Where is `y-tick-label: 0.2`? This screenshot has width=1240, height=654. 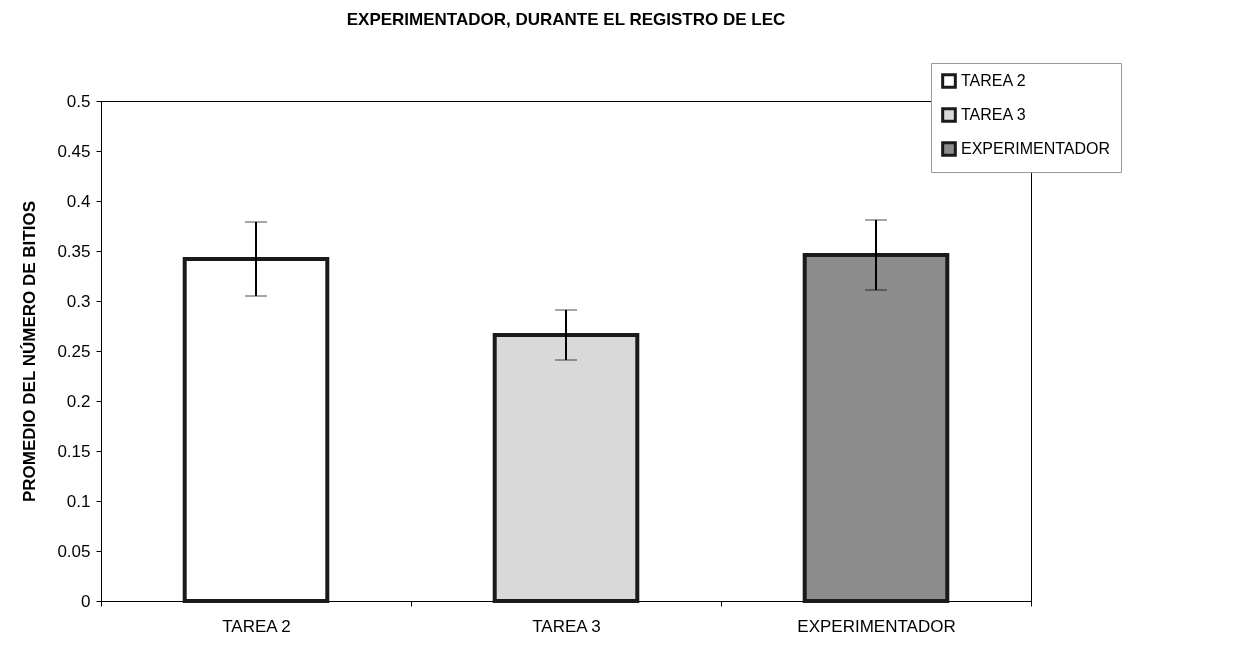 y-tick-label: 0.2 is located at coordinates (78, 401).